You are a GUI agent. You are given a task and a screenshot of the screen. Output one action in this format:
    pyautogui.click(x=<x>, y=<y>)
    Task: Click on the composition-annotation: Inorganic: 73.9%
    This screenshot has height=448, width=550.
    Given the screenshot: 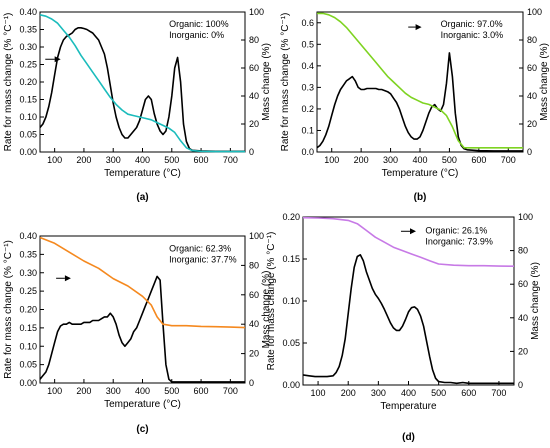 What is the action you would take?
    pyautogui.click(x=459, y=241)
    